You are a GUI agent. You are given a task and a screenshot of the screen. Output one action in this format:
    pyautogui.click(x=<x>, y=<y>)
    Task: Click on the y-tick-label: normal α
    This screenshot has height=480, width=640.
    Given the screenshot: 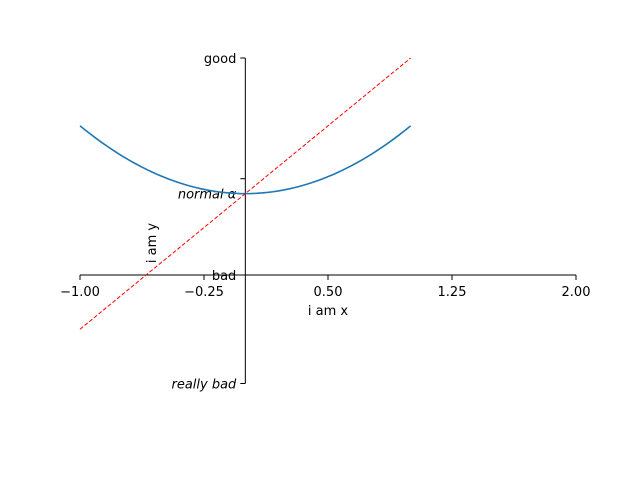 What is the action you would take?
    pyautogui.click(x=207, y=195)
    